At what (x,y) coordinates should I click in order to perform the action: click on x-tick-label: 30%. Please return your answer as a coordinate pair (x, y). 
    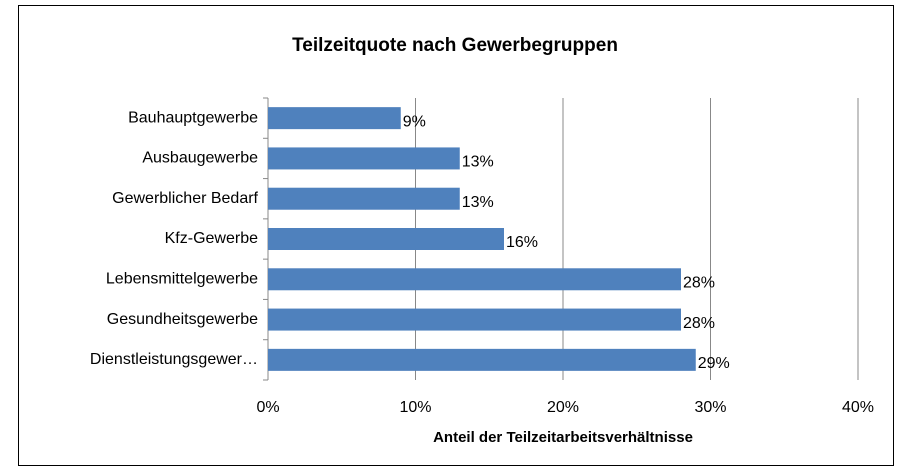
    Looking at the image, I should click on (710, 407).